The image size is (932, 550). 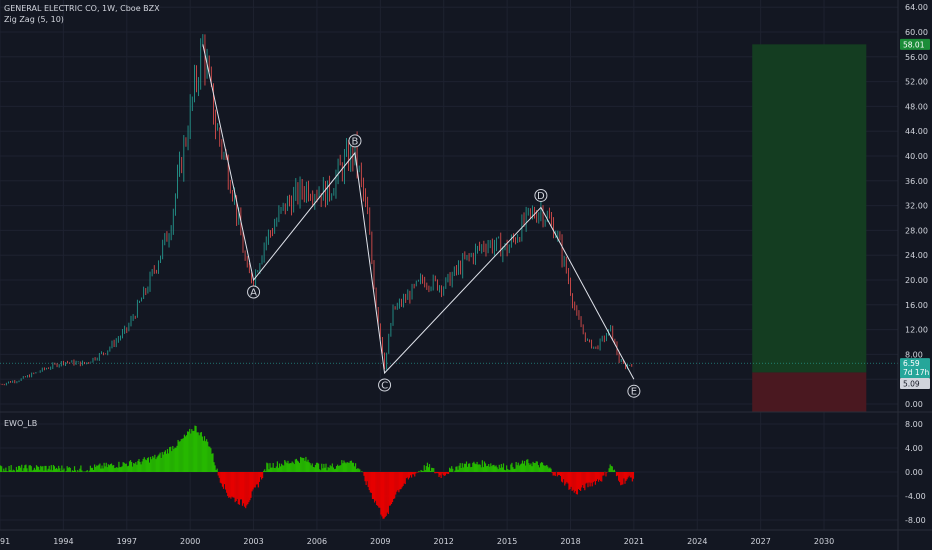 I want to click on wave-label-circle, so click(x=355, y=141).